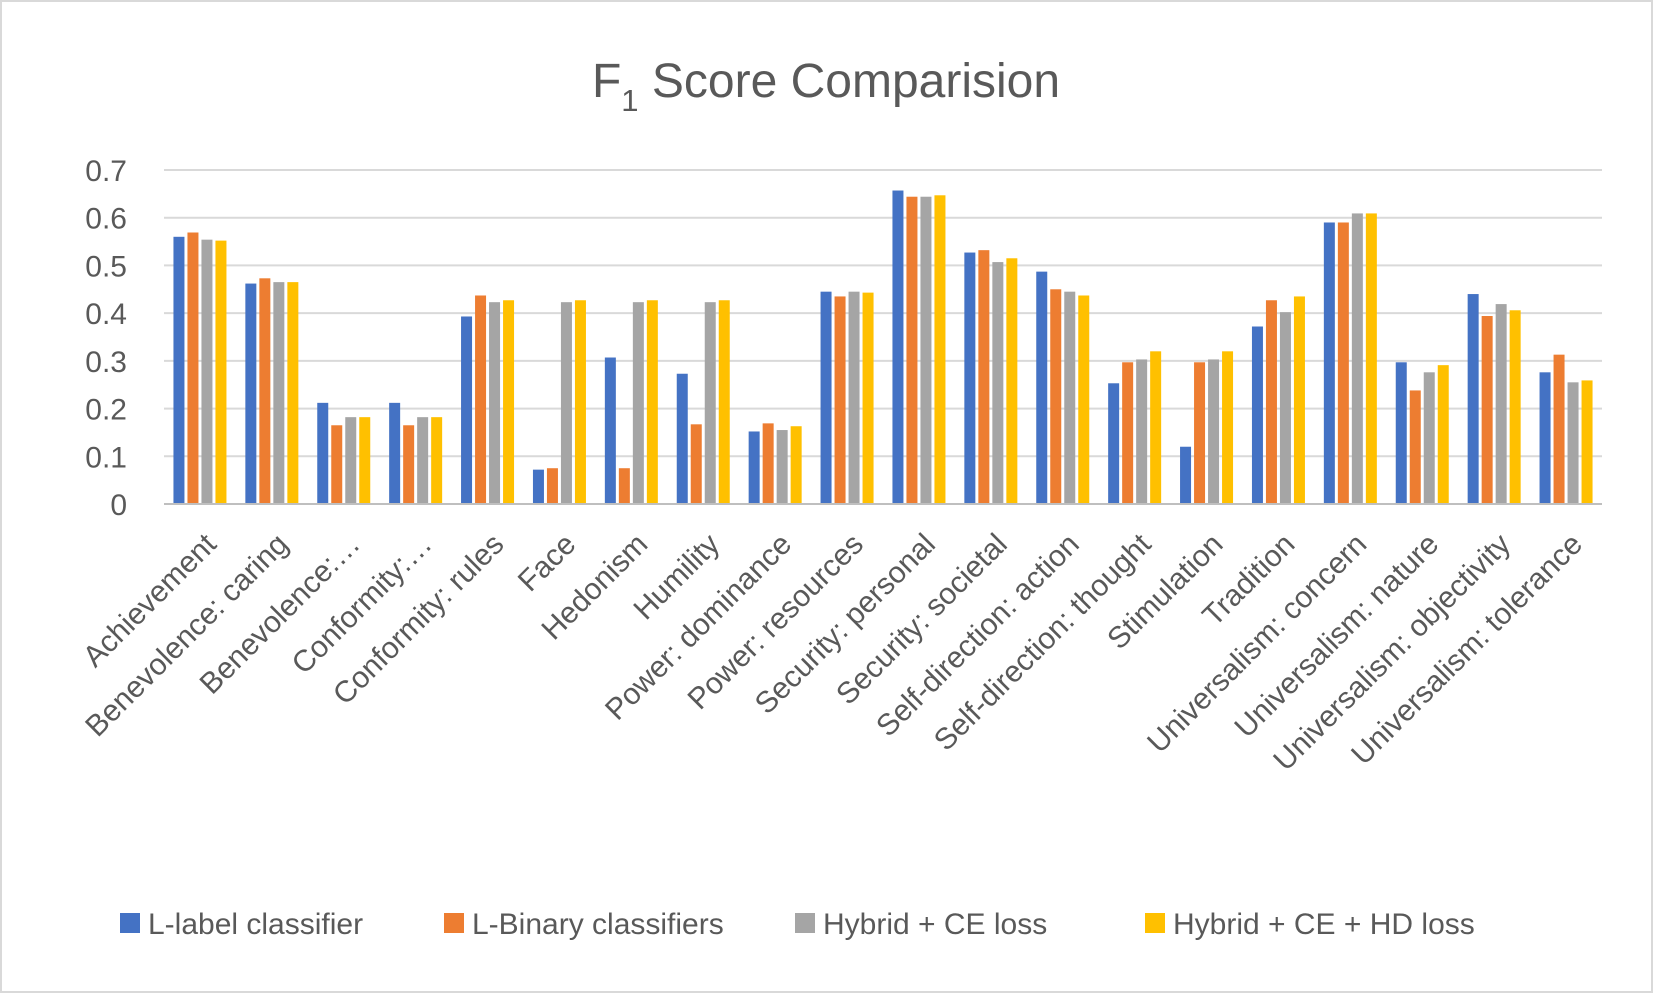  What do you see at coordinates (606, 81) in the screenshot?
I see `chart-title-main: F` at bounding box center [606, 81].